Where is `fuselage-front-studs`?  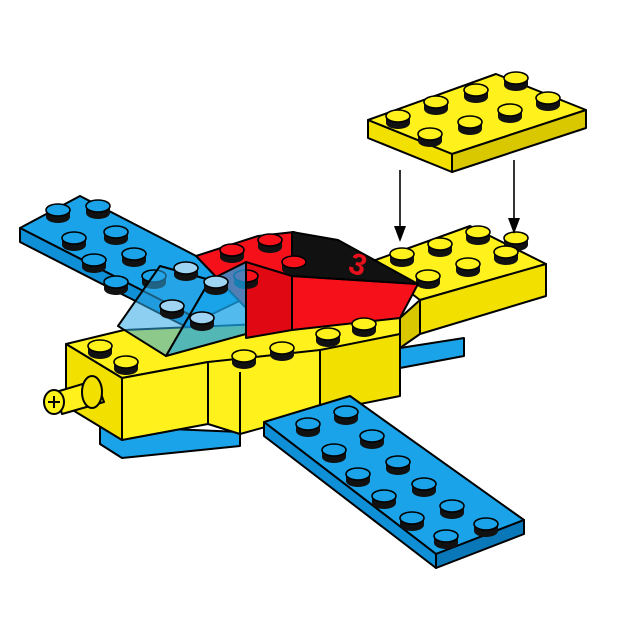 fuselage-front-studs is located at coordinates (232, 346).